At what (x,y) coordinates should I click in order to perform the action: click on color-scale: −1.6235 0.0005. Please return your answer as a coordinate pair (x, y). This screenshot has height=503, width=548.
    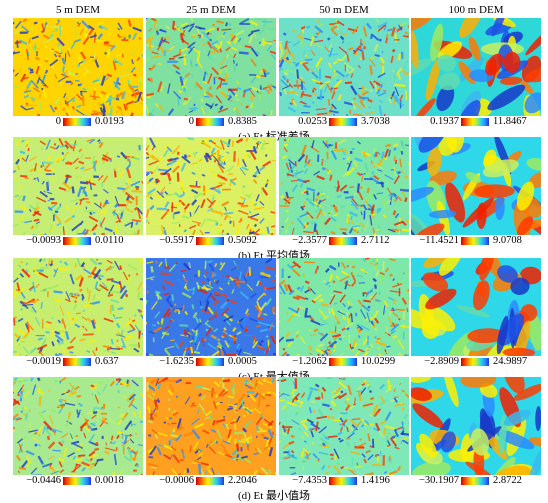
    Looking at the image, I should click on (211, 362).